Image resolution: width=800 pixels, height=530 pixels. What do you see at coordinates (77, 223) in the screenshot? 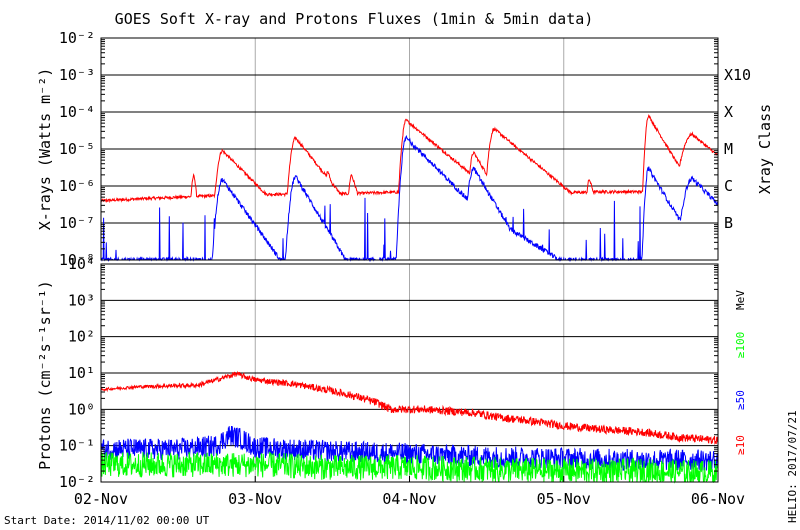
I see `xray-tick-label: 10⁻⁷` at bounding box center [77, 223].